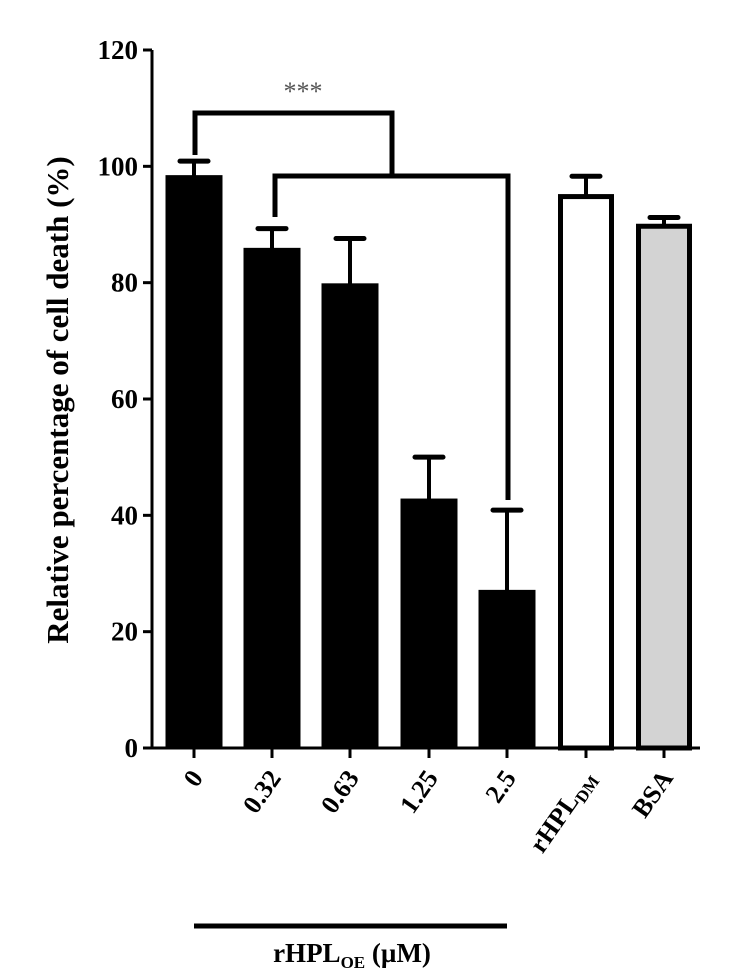 Image resolution: width=740 pixels, height=975 pixels. I want to click on y-tick-label: 60, so click(124, 399).